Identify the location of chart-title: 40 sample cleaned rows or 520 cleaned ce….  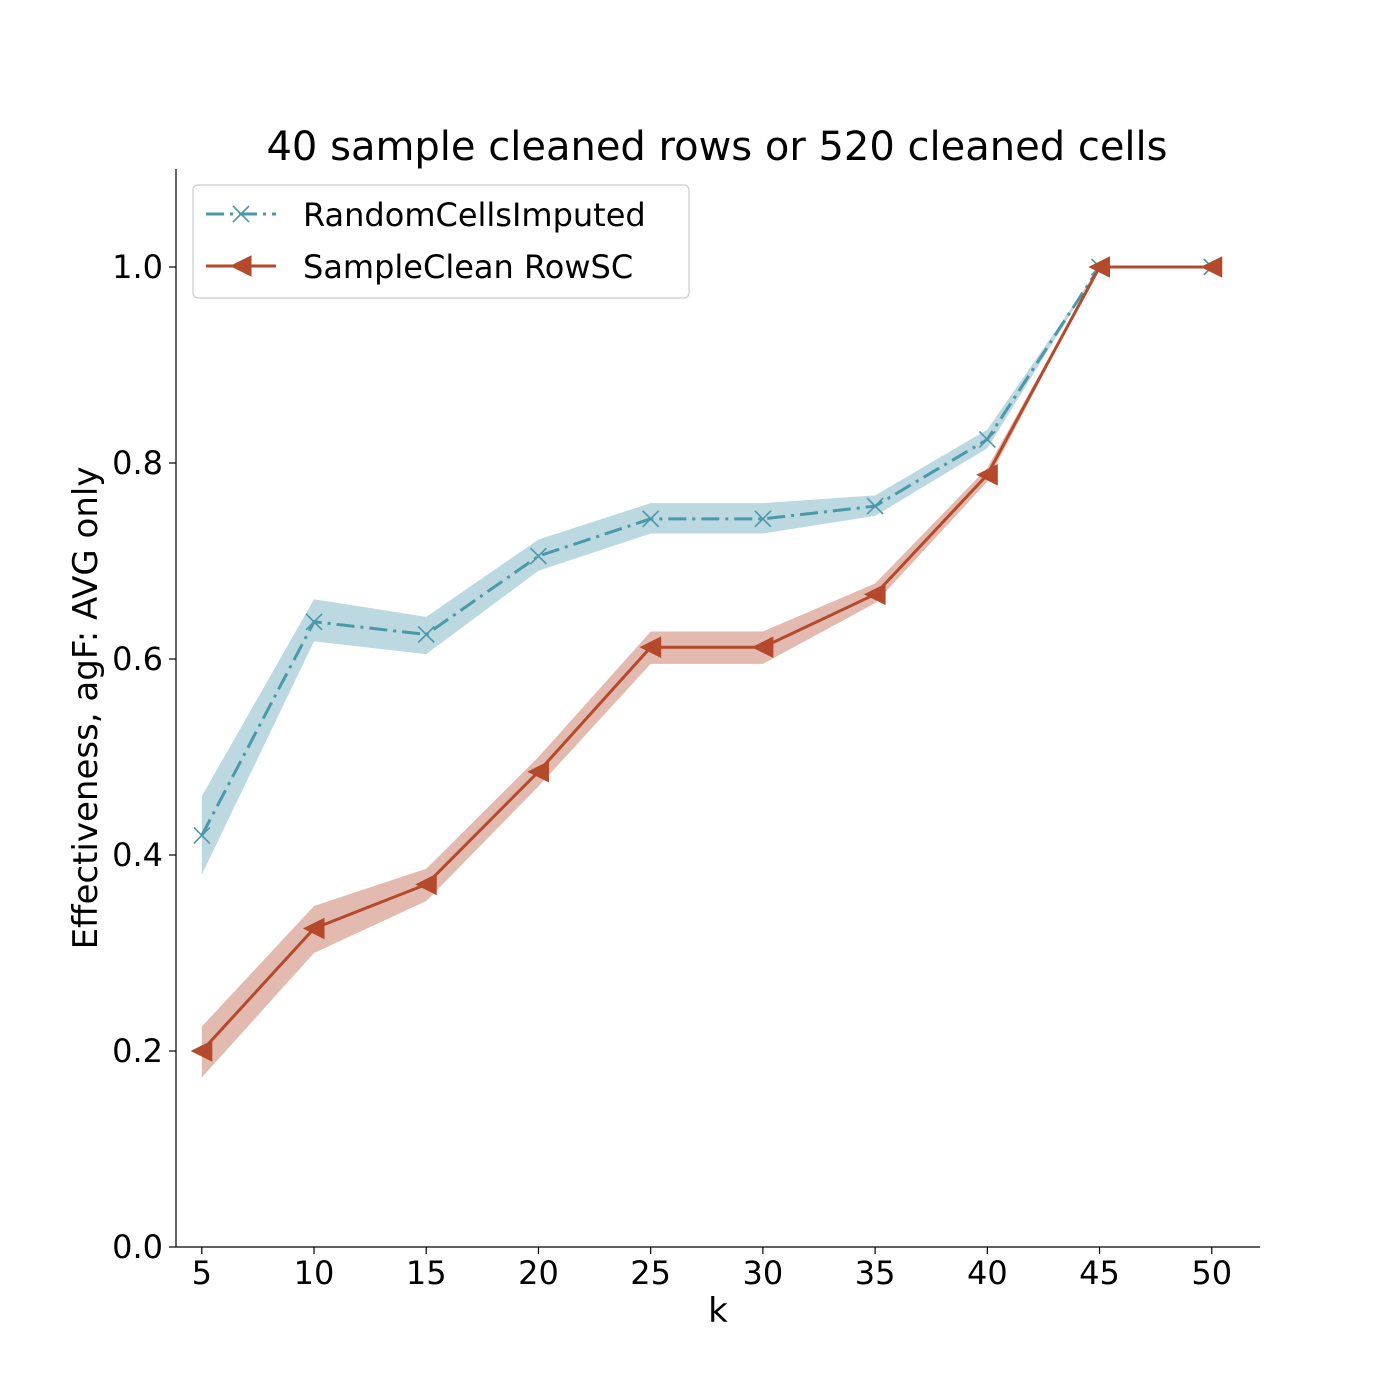
(716, 147).